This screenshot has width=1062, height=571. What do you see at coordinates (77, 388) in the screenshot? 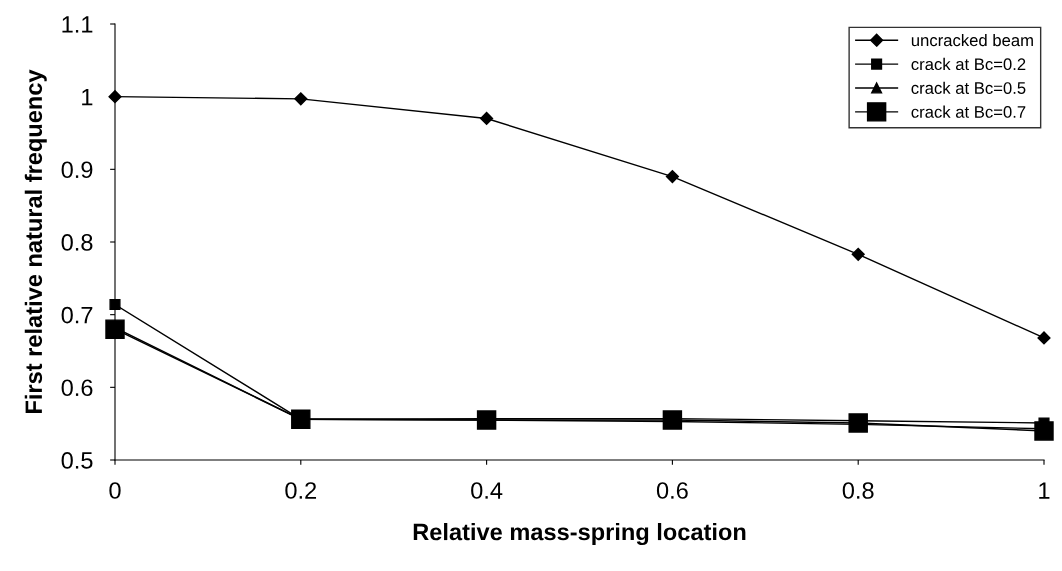
I see `y-tick-label: 0.6` at bounding box center [77, 388].